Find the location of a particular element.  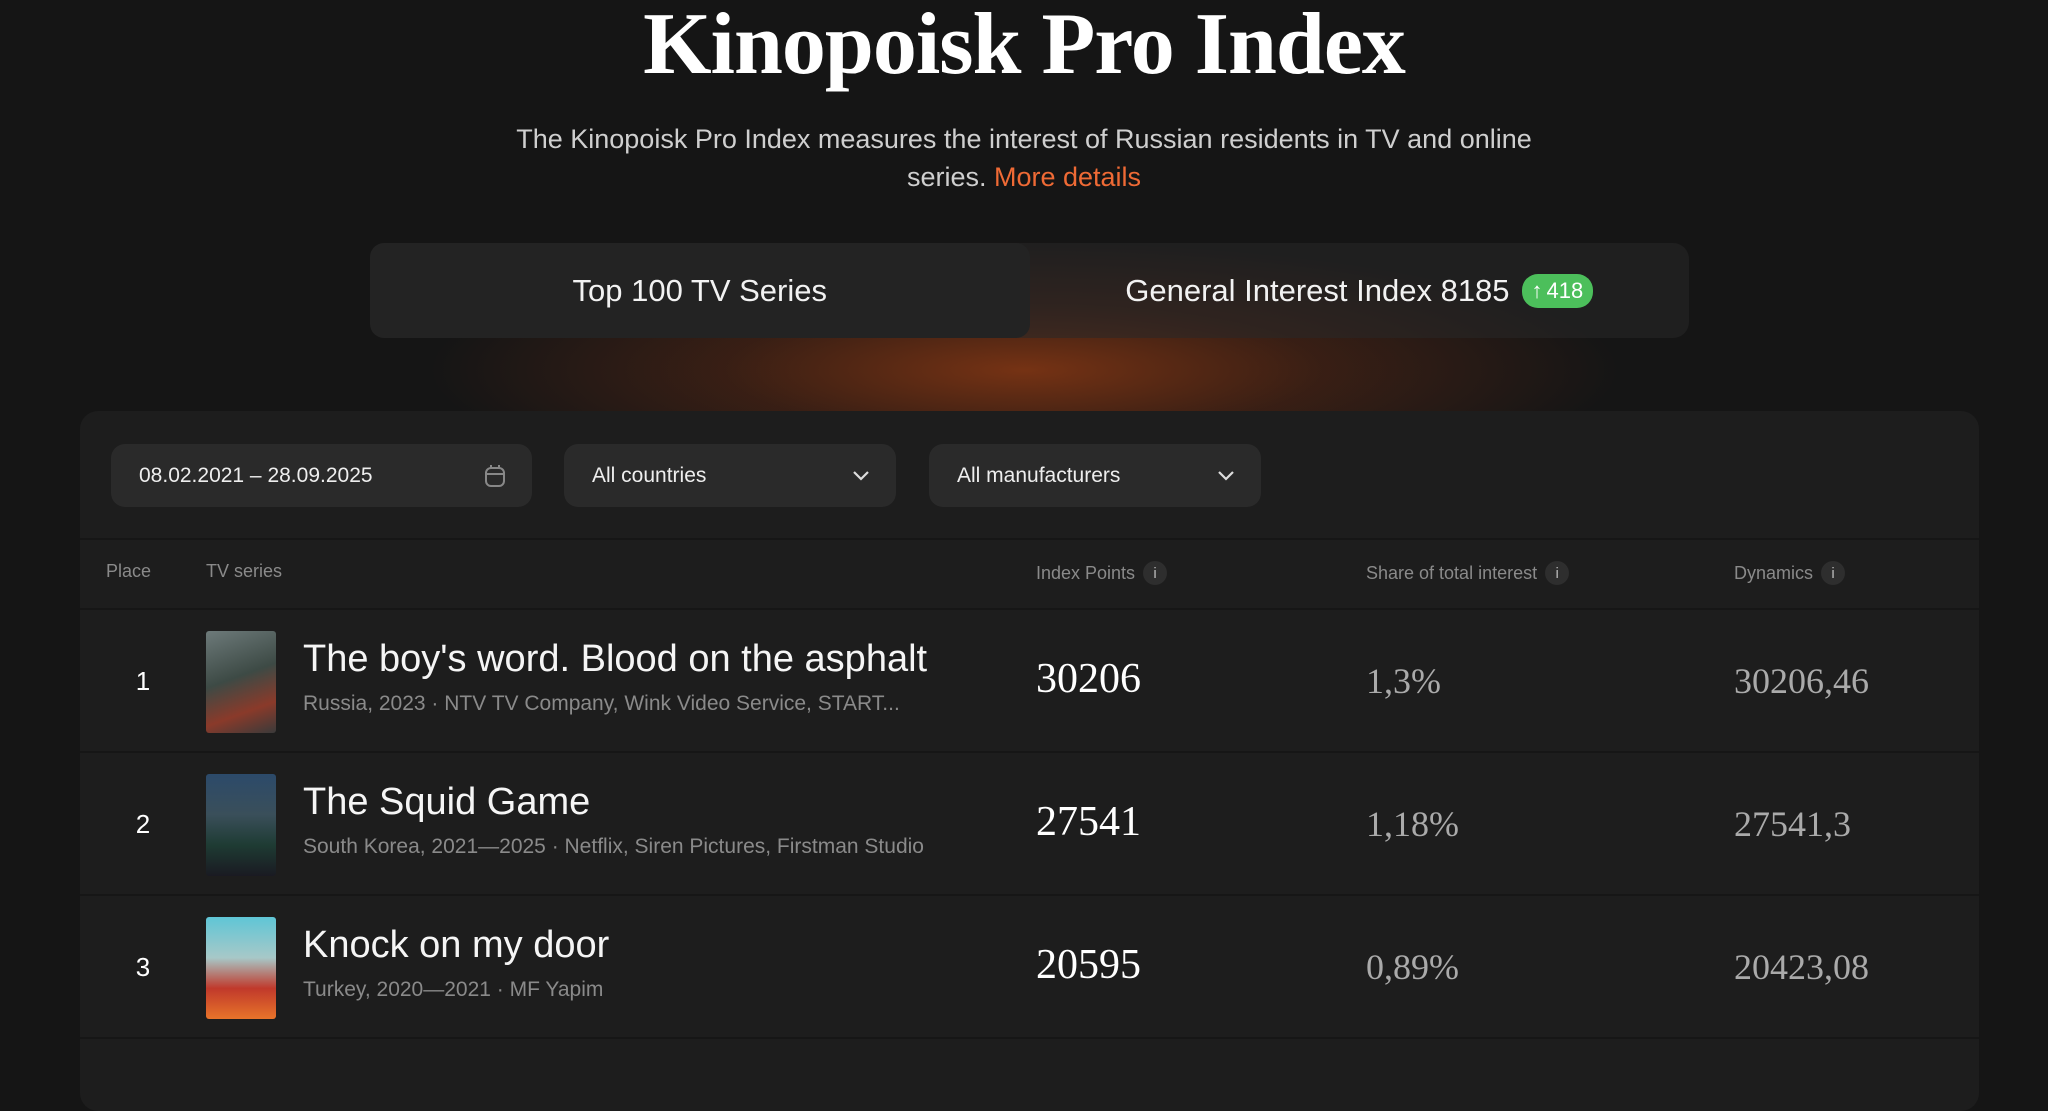

dynamics-value: 20423,08 is located at coordinates (1801, 967).